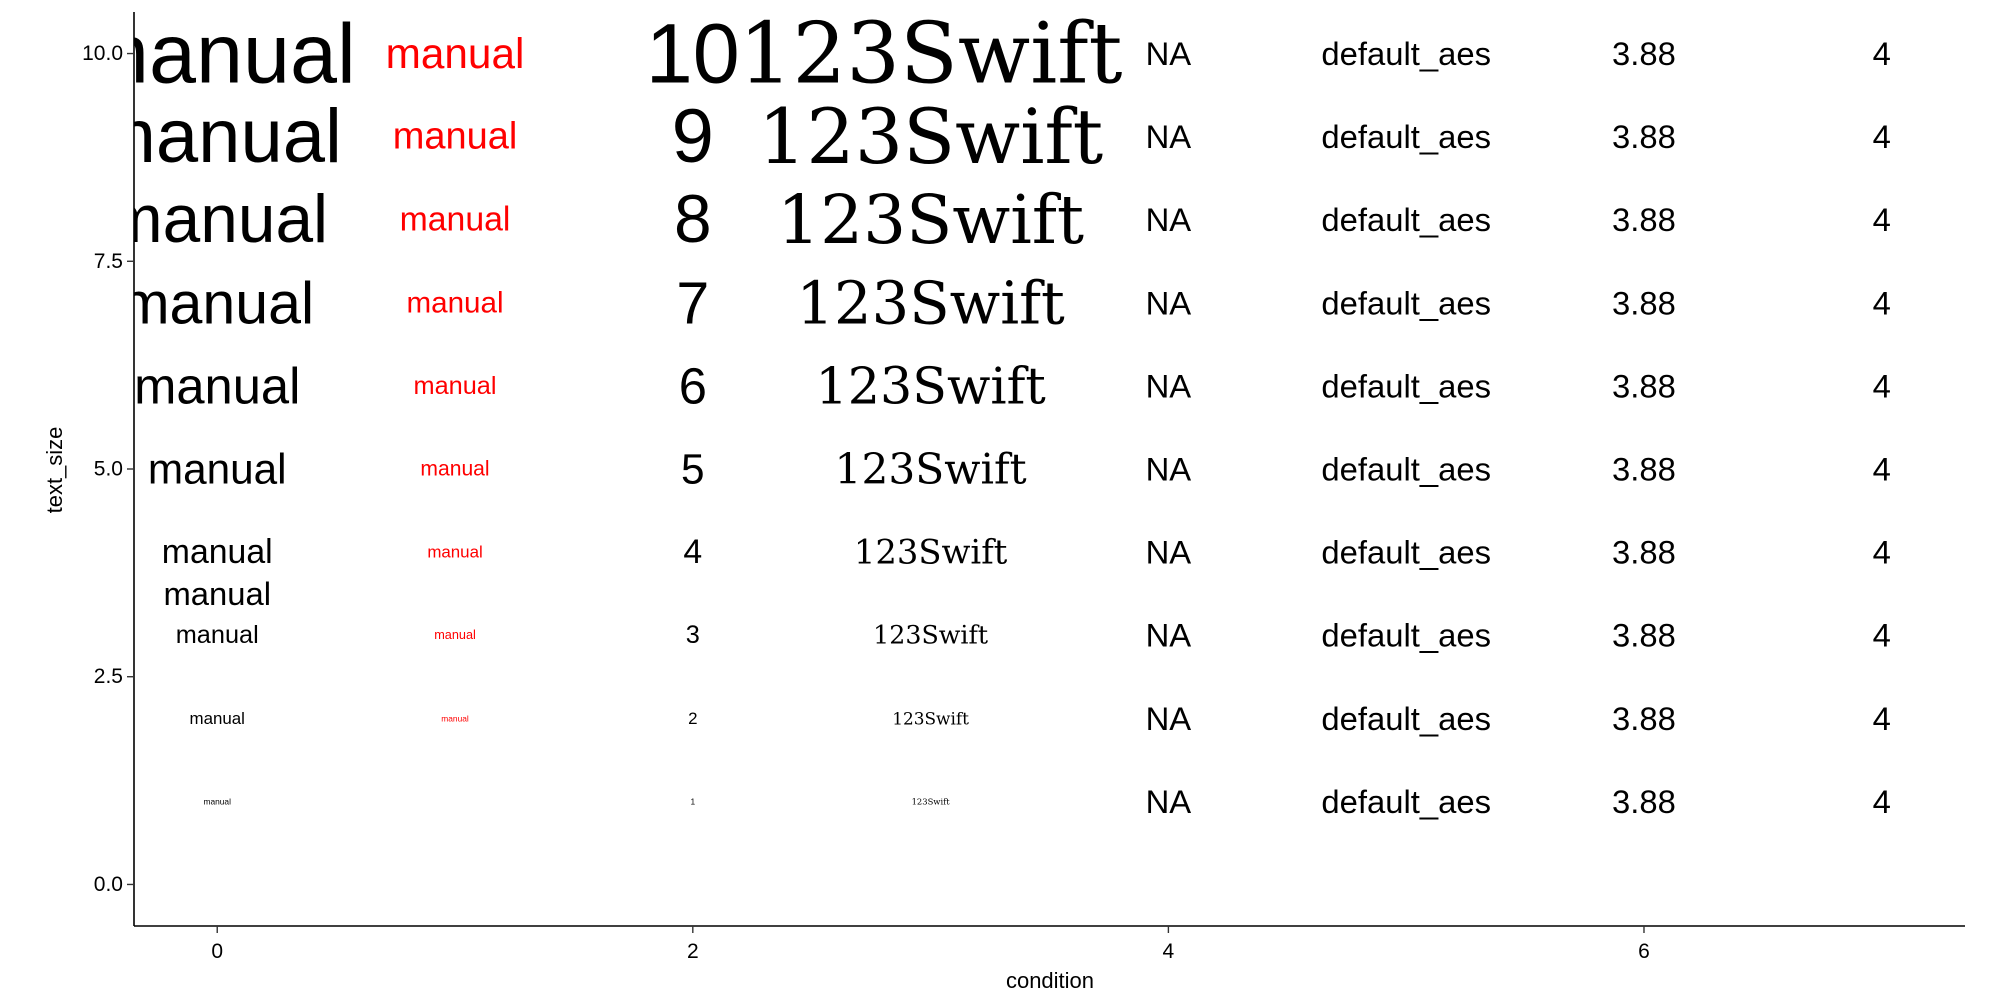 The height and width of the screenshot is (1000, 2000). What do you see at coordinates (54, 470) in the screenshot?
I see `y-axis-title: text_size` at bounding box center [54, 470].